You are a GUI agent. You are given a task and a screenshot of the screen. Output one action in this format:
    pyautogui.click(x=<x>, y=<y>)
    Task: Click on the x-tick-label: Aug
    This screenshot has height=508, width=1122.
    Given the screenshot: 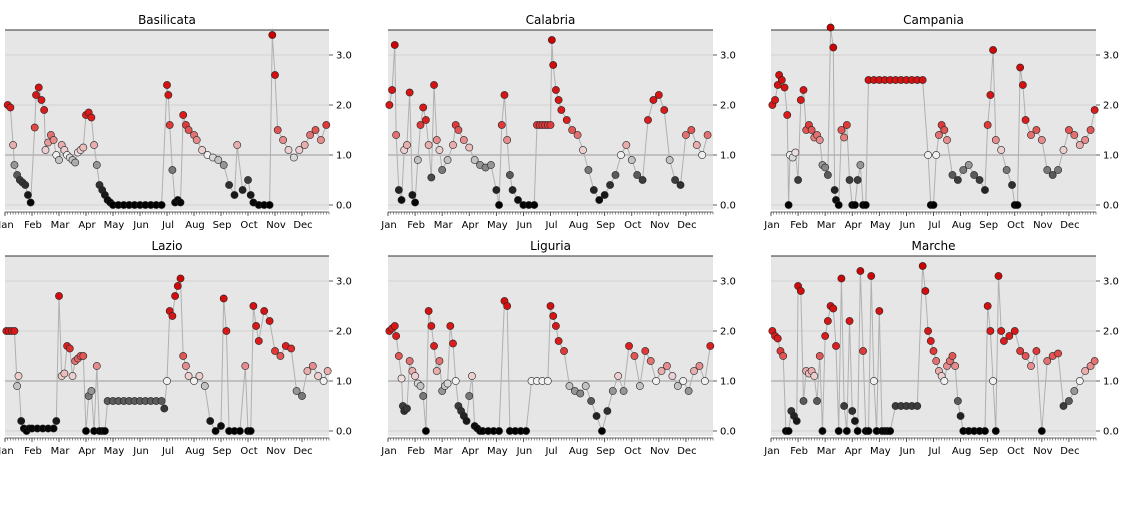 What is the action you would take?
    pyautogui.click(x=195, y=451)
    